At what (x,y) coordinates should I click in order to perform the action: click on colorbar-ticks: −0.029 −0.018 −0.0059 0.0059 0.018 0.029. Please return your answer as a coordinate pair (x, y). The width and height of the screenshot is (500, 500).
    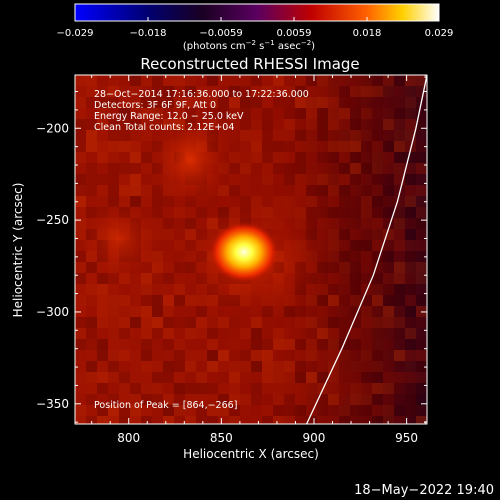
    Looking at the image, I should click on (254, 28).